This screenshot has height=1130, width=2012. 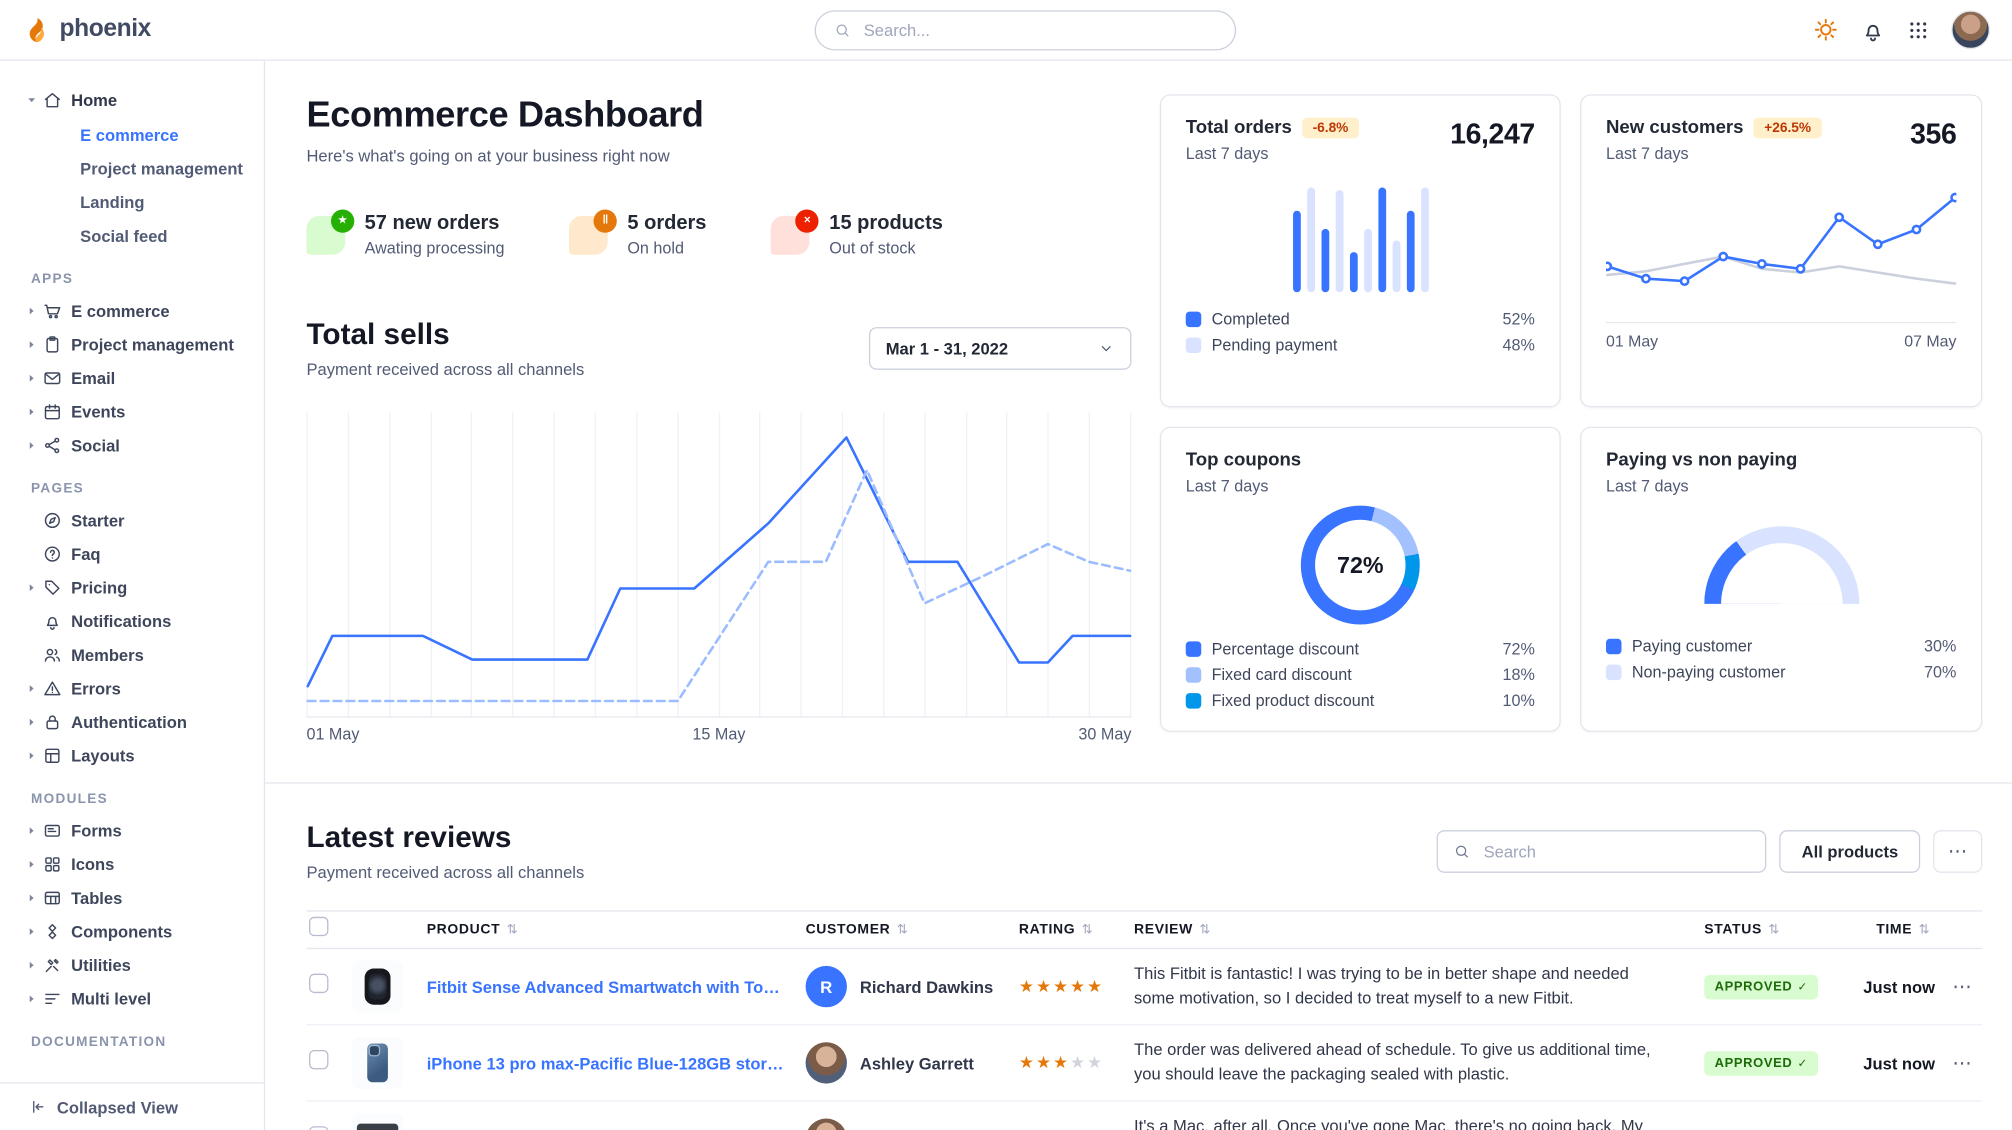 I want to click on sidebar-item-landing: Landing, so click(x=112, y=202).